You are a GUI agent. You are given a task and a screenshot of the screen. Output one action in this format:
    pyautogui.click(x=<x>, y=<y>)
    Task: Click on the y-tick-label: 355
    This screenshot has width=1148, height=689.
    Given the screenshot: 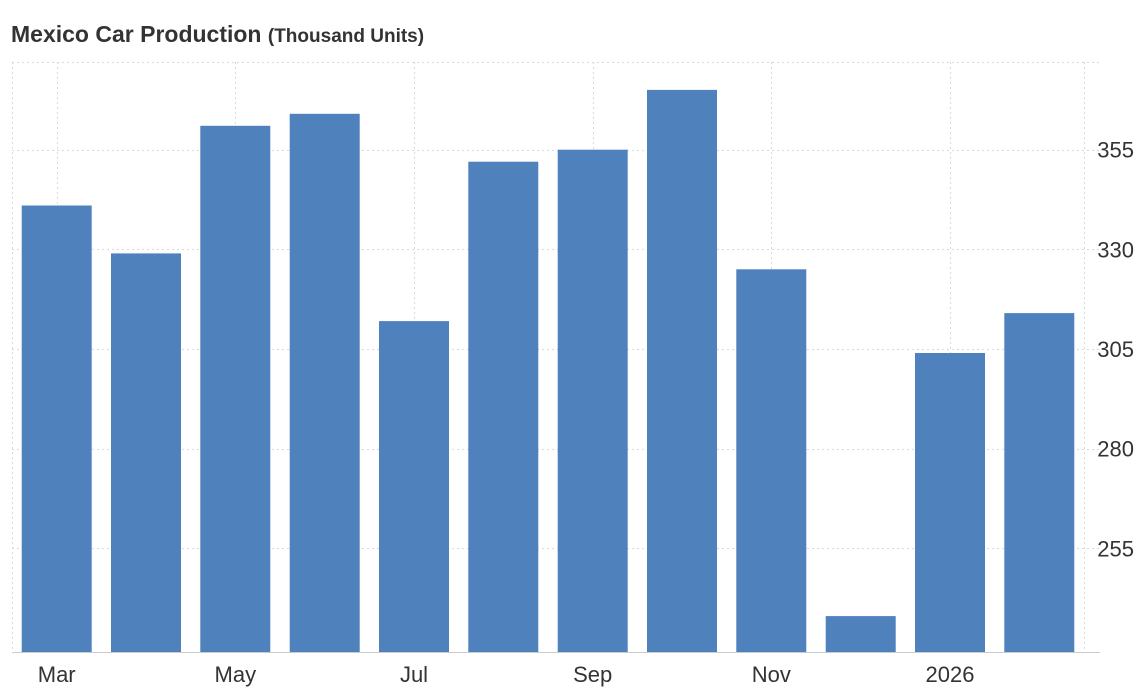 What is the action you would take?
    pyautogui.click(x=1115, y=150)
    